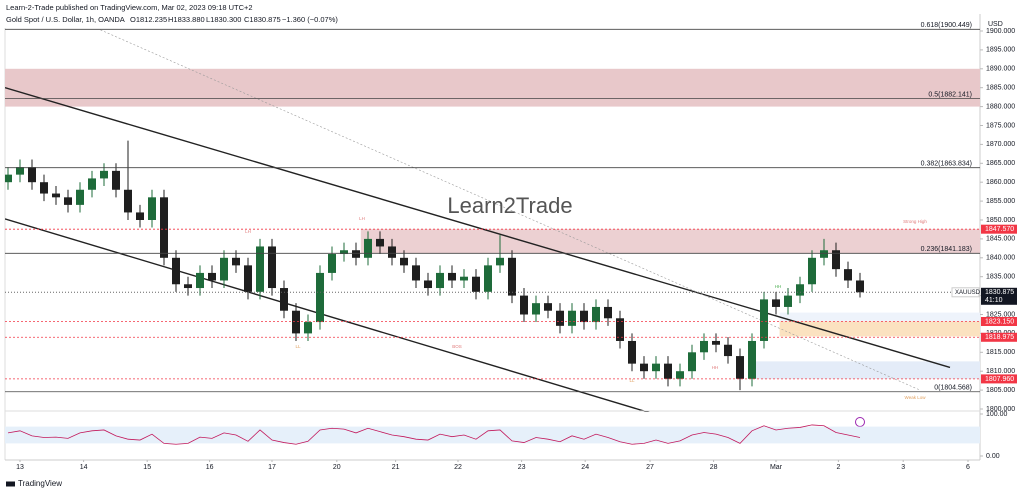 Image resolution: width=1024 pixels, height=499 pixels. I want to click on x-tick-label: 27, so click(650, 467).